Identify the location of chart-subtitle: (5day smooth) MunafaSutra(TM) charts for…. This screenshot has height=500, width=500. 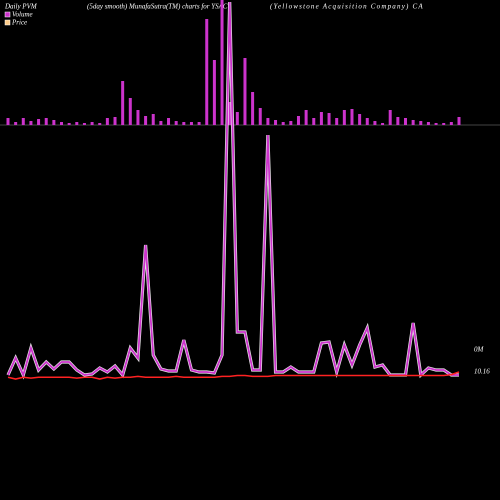
(157, 7).